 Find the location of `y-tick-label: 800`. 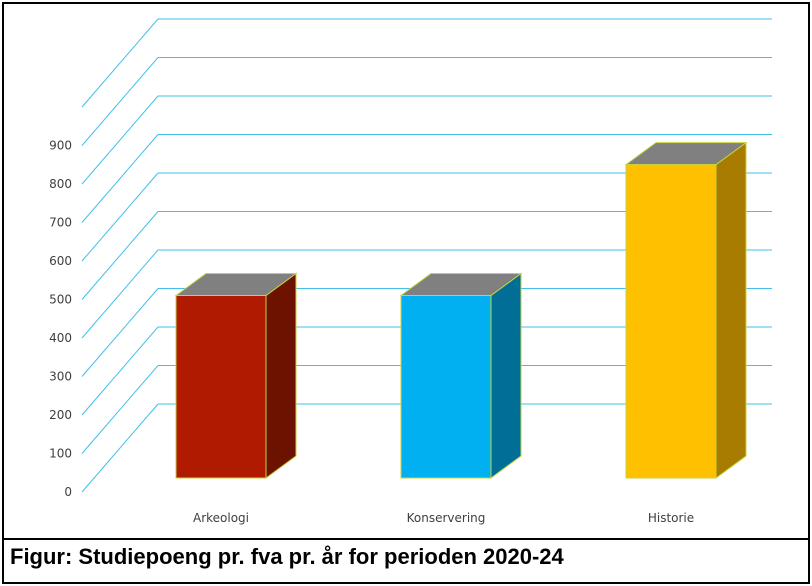

y-tick-label: 800 is located at coordinates (60, 184).